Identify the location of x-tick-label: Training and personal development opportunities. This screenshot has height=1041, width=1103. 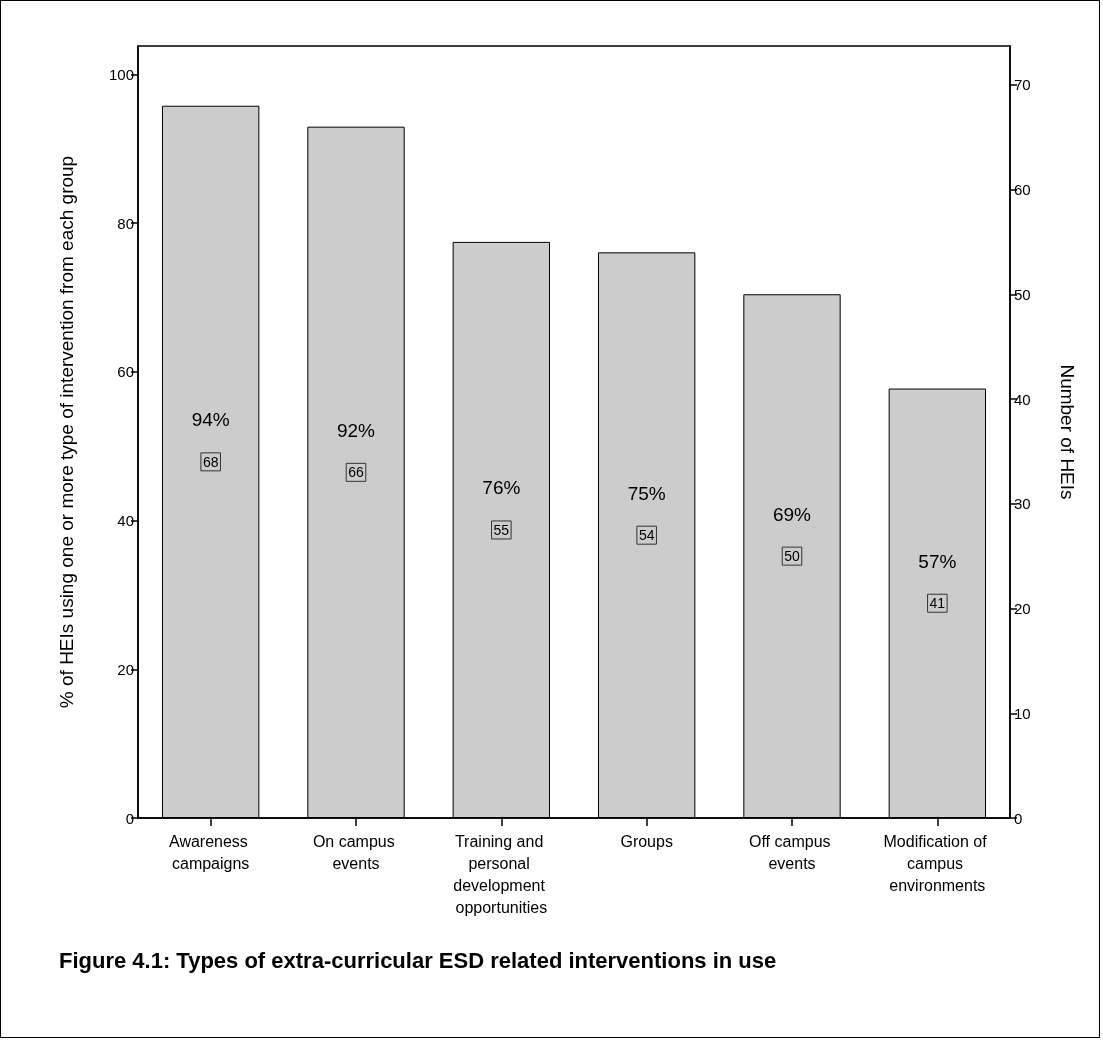
(501, 874).